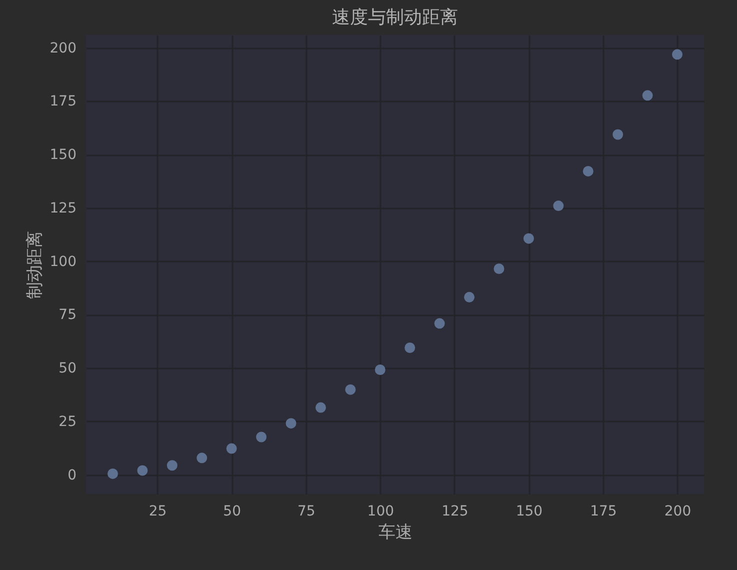 Image resolution: width=737 pixels, height=570 pixels. I want to click on y-tick-label: 175, so click(63, 102).